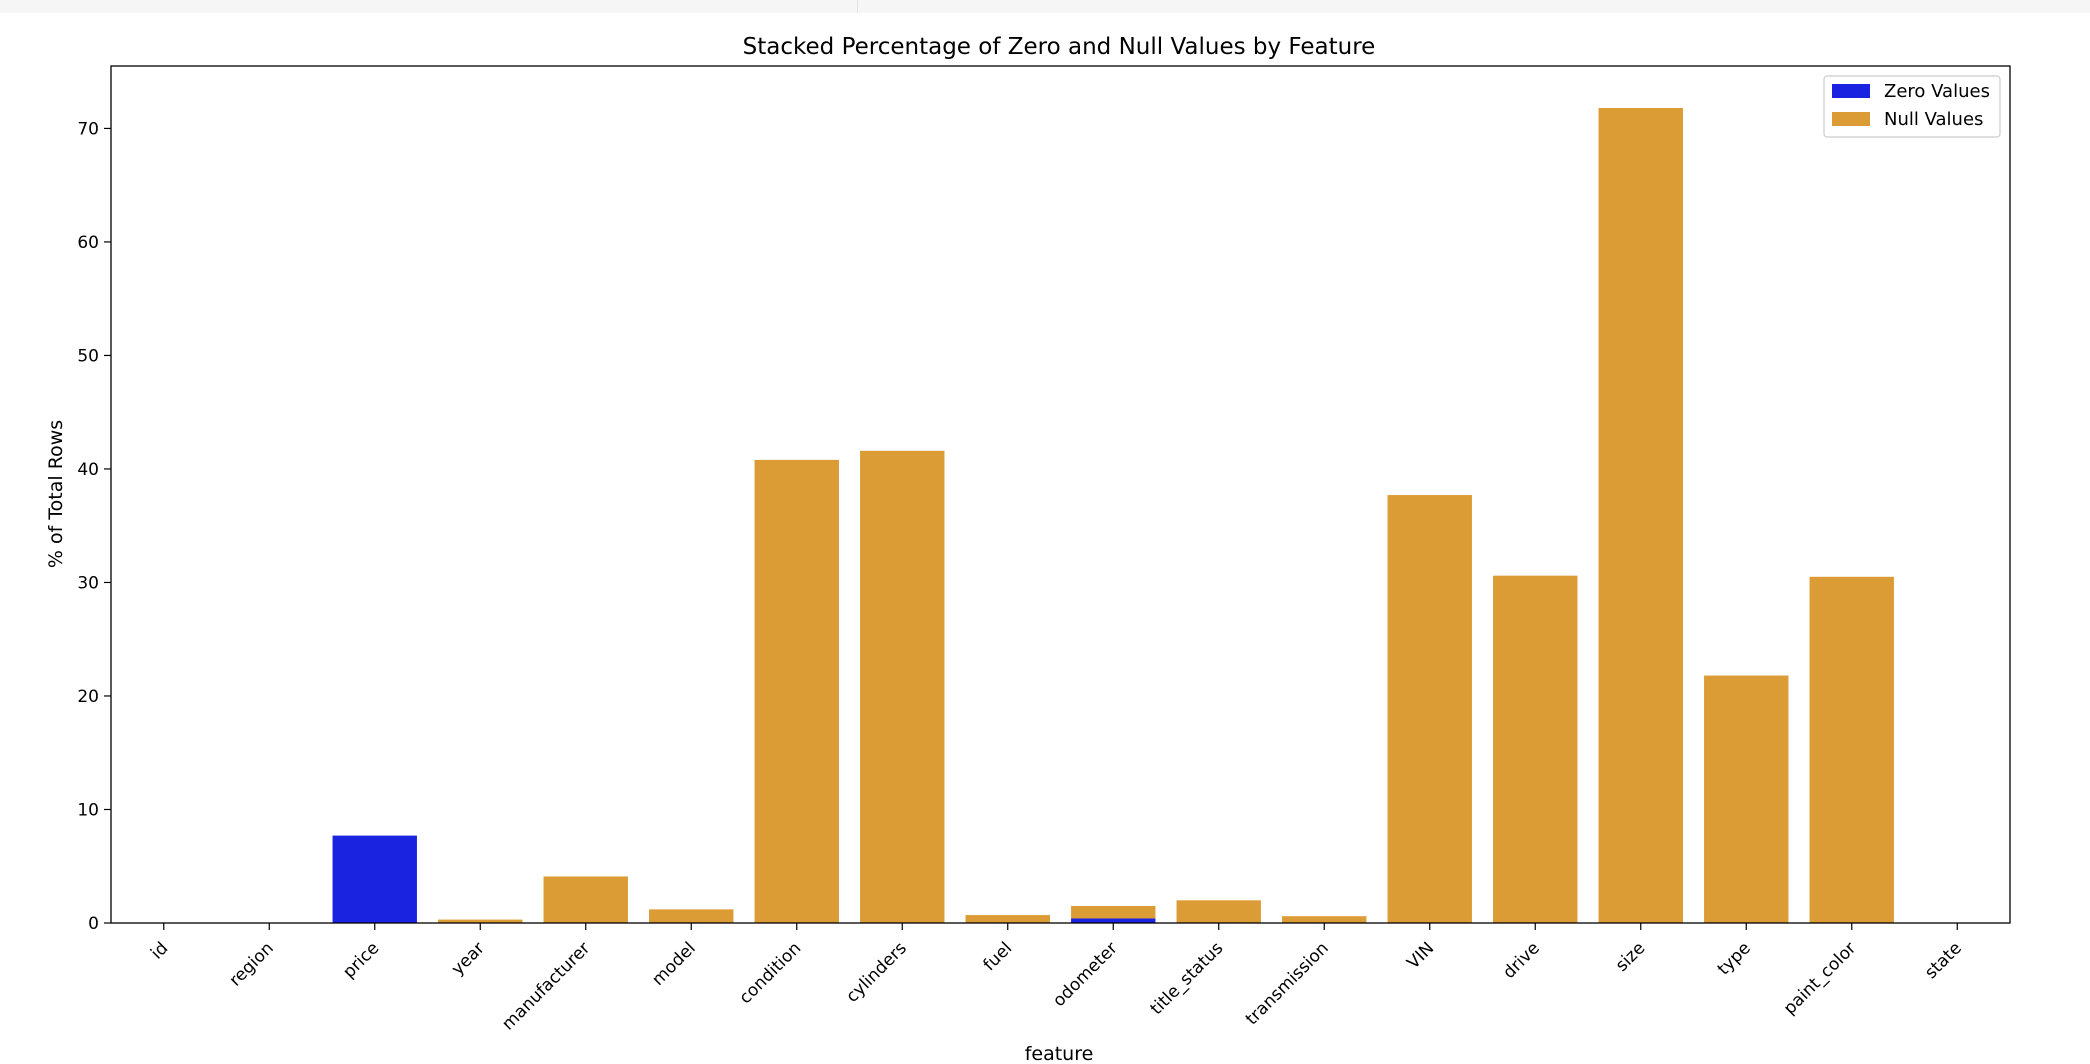 This screenshot has width=2090, height=1064. I want to click on bar-null-values-year, so click(480, 921).